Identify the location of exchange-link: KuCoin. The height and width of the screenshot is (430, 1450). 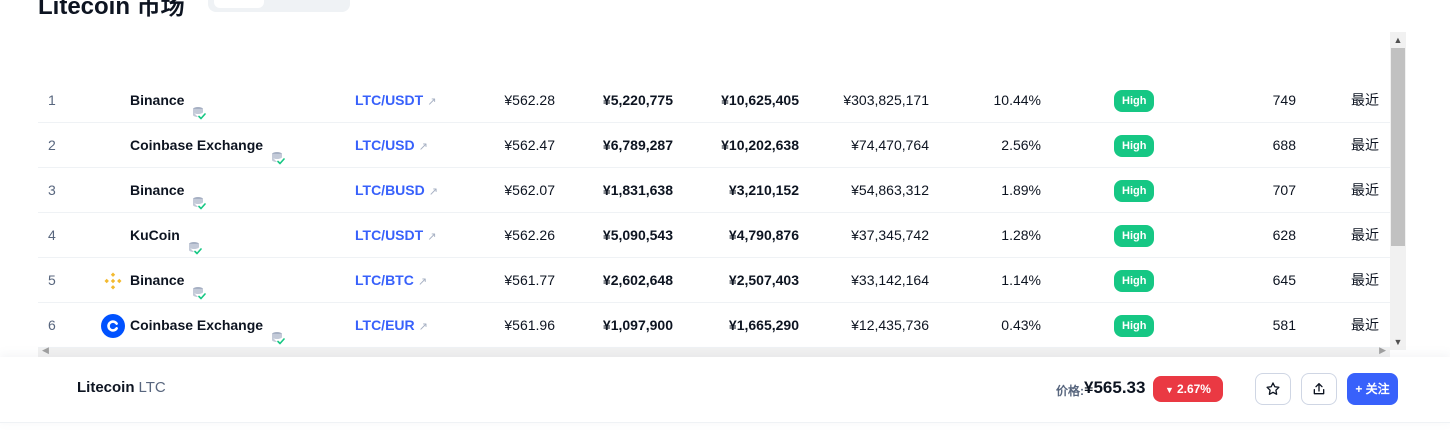
(166, 235).